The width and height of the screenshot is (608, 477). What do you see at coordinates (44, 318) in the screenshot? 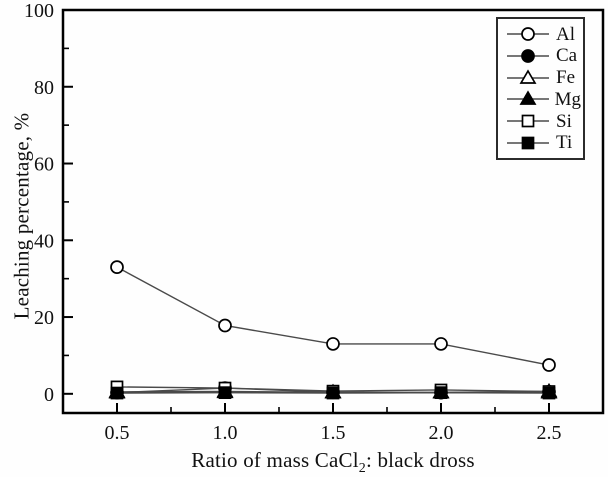
I see `y-tick-label: 20` at bounding box center [44, 318].